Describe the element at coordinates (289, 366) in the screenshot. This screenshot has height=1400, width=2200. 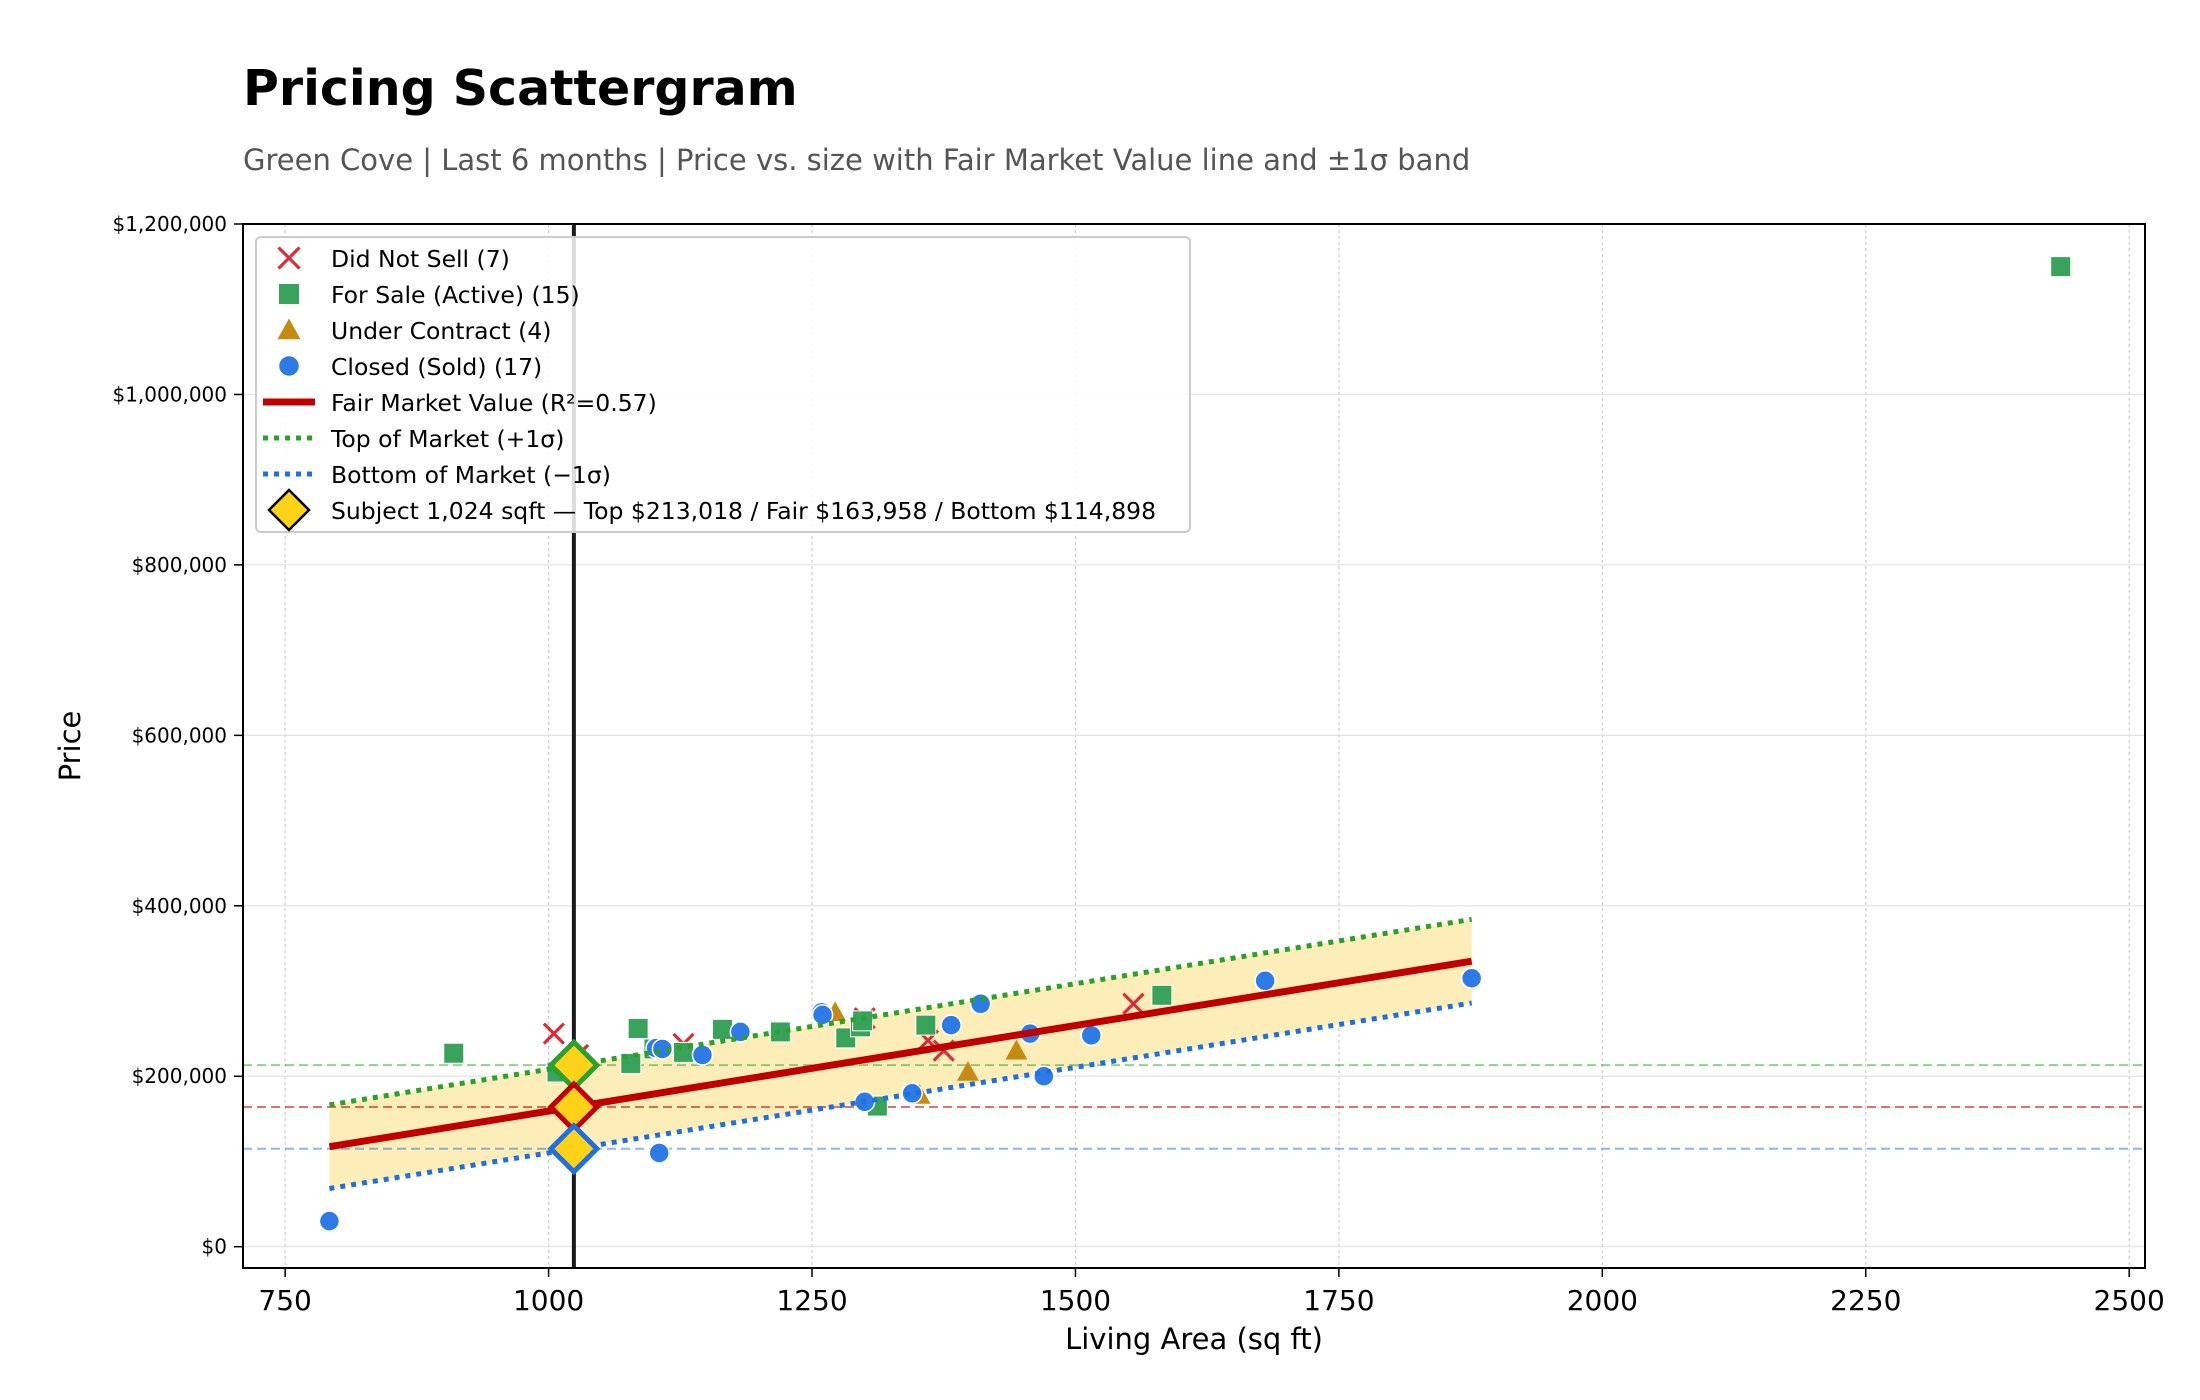
I see `legend-marker-circle` at that location.